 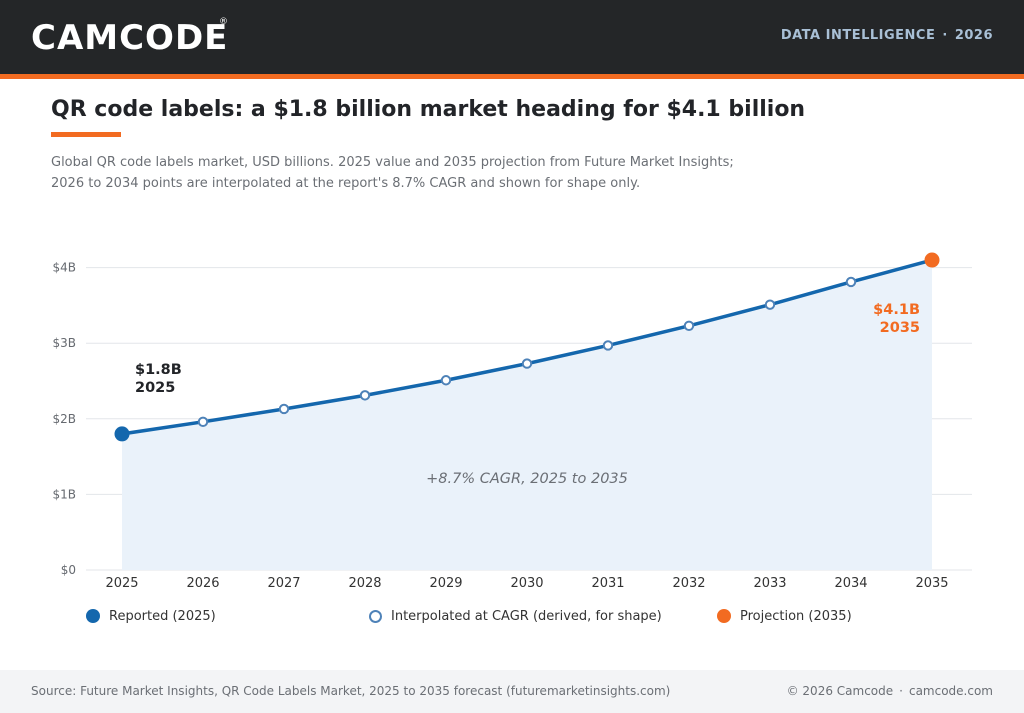 I want to click on title-underline, so click(x=86, y=134).